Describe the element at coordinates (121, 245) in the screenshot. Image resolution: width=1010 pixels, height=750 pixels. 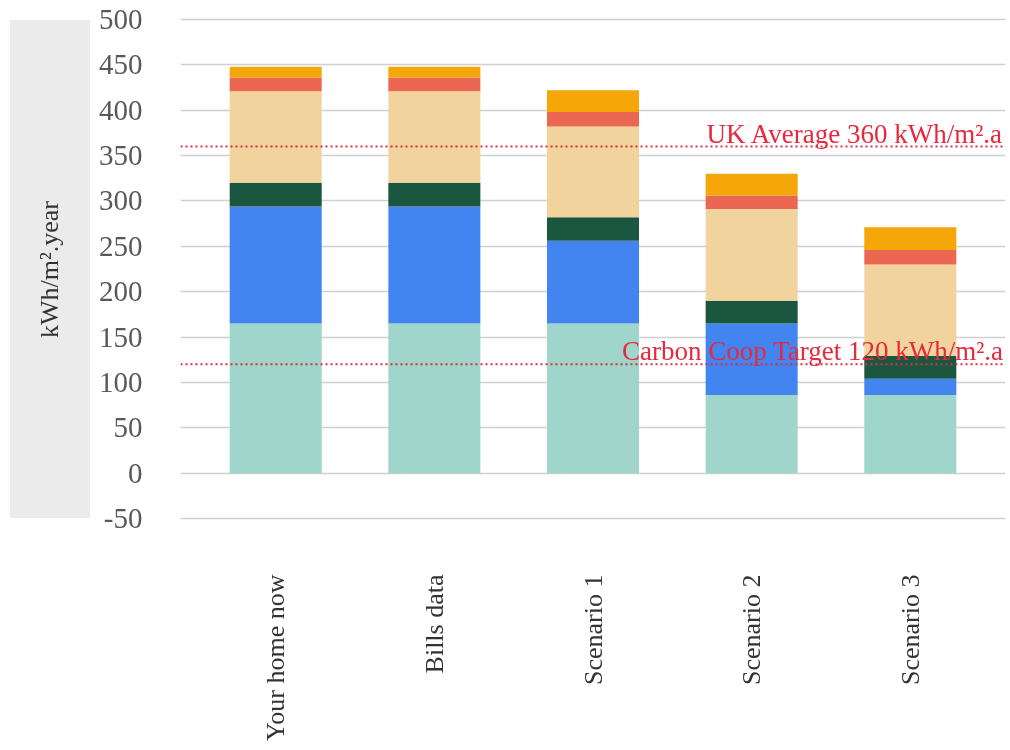
I see `y-tick-label: 250` at that location.